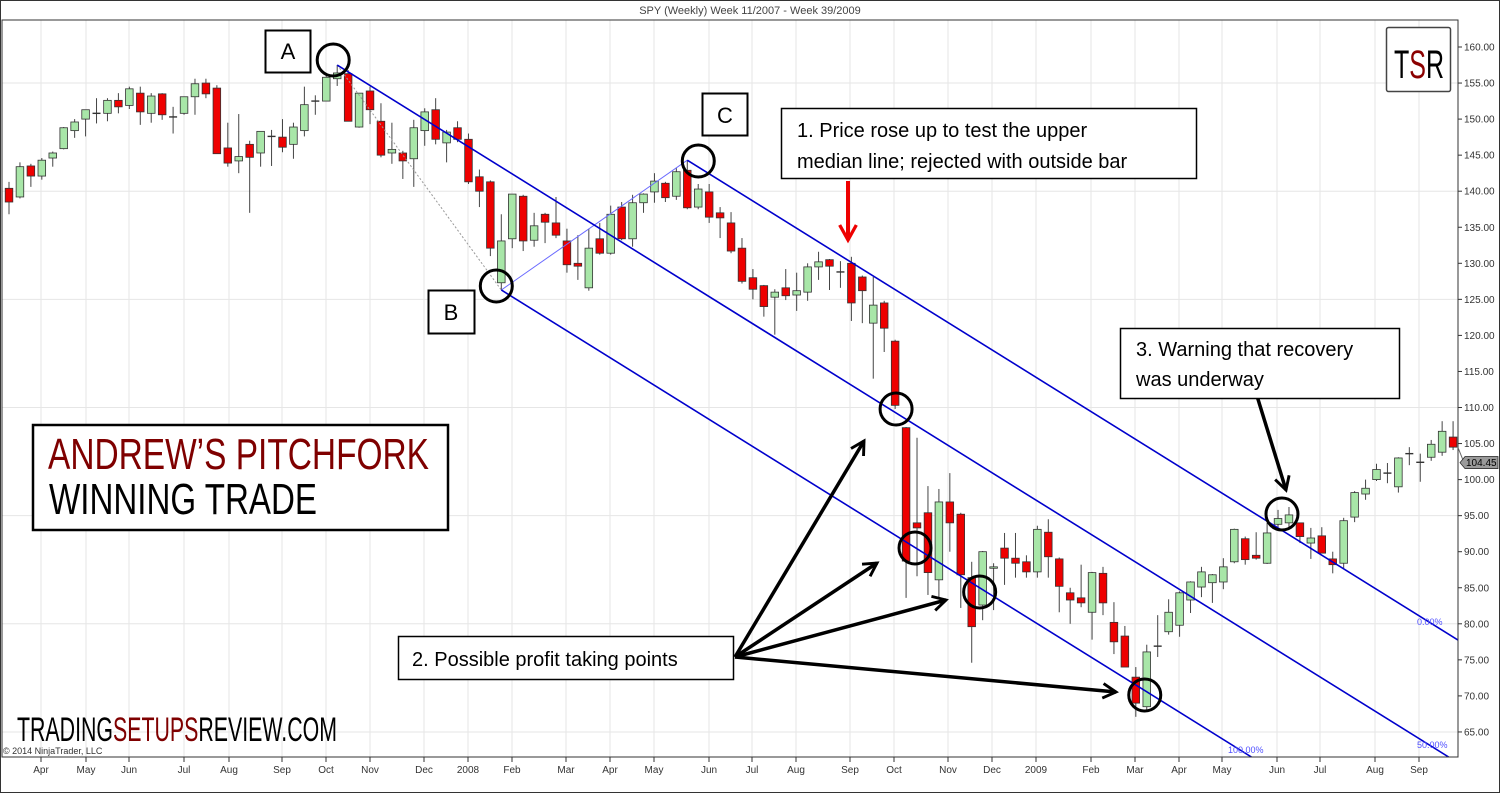 Image resolution: width=1500 pixels, height=793 pixels. I want to click on y-tick-label: 105.00, so click(1479, 444).